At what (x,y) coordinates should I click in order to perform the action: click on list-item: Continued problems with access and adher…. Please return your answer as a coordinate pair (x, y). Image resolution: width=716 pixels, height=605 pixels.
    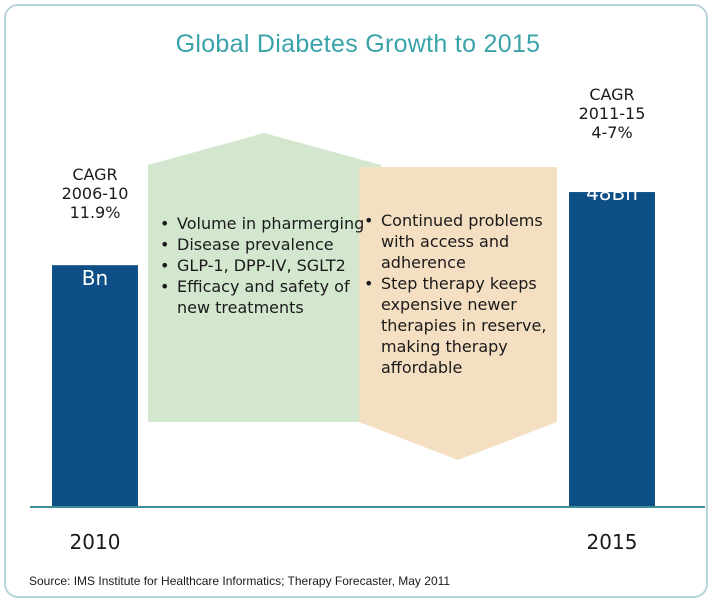
    Looking at the image, I should click on (462, 241).